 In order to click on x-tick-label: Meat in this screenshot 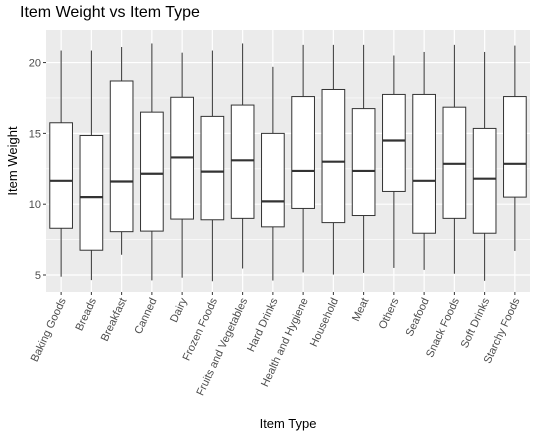, I will do `click(360, 309)`.